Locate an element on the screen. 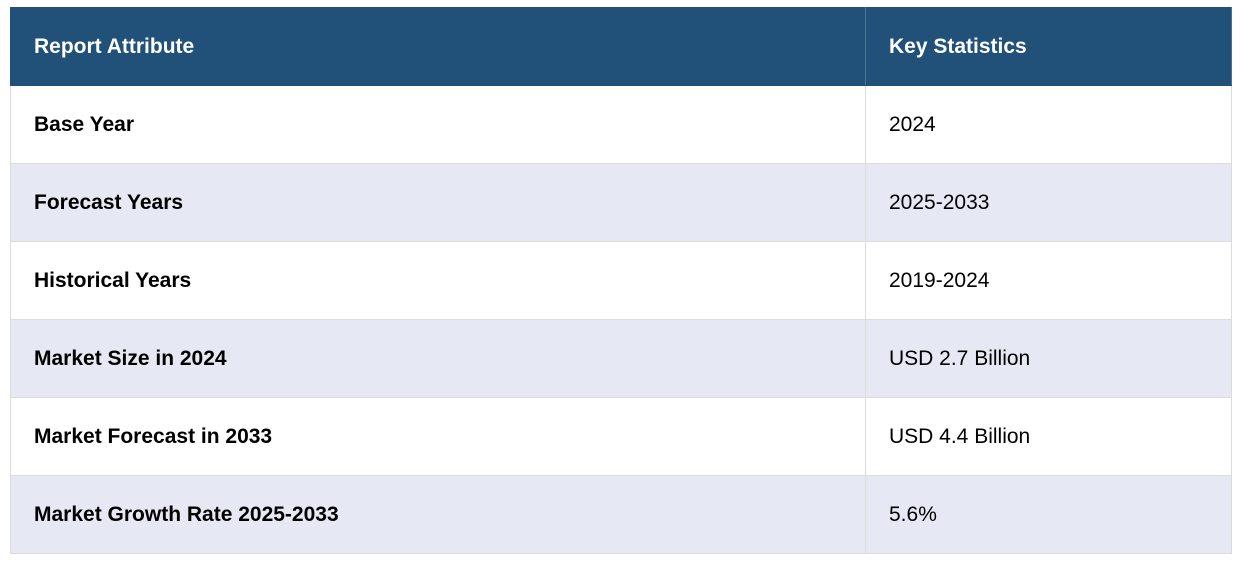 This screenshot has width=1244, height=569. table-row: Forecast Years 2025-2033 is located at coordinates (621, 202).